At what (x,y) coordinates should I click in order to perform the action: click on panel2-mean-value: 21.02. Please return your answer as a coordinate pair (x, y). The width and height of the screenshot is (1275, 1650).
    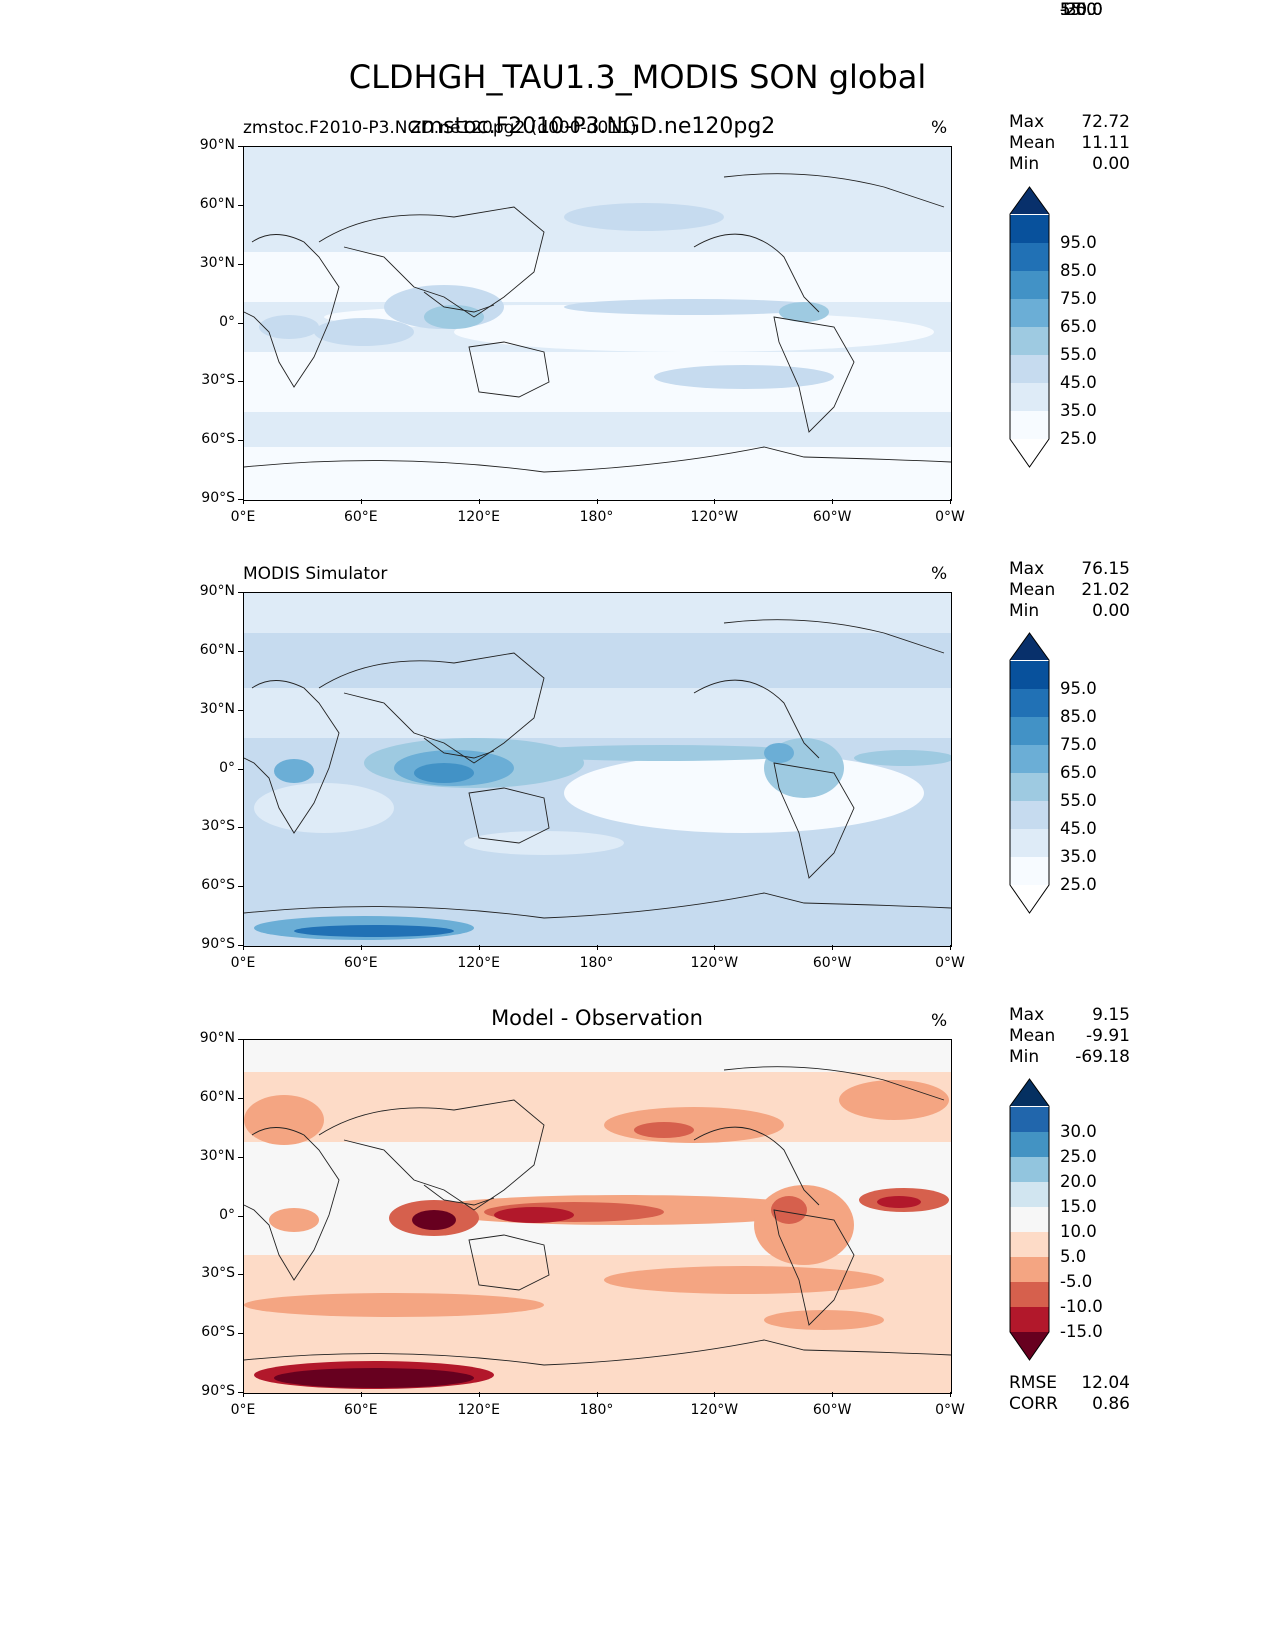
    Looking at the image, I should click on (1105, 590).